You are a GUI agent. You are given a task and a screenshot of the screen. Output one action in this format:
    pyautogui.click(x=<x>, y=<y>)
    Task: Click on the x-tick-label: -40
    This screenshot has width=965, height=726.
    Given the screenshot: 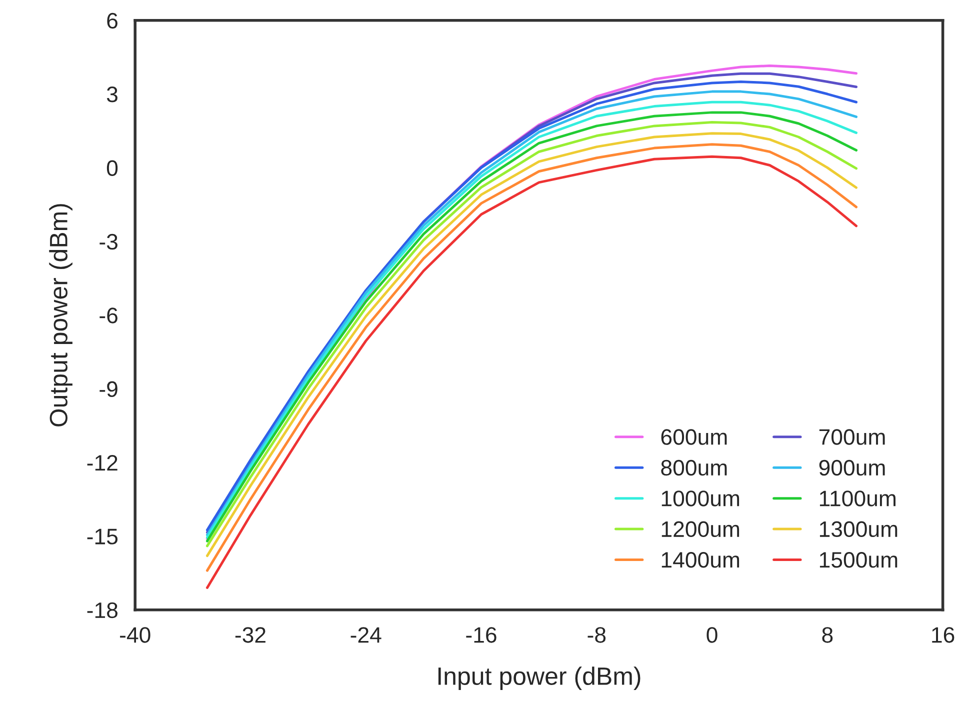 What is the action you would take?
    pyautogui.click(x=135, y=635)
    